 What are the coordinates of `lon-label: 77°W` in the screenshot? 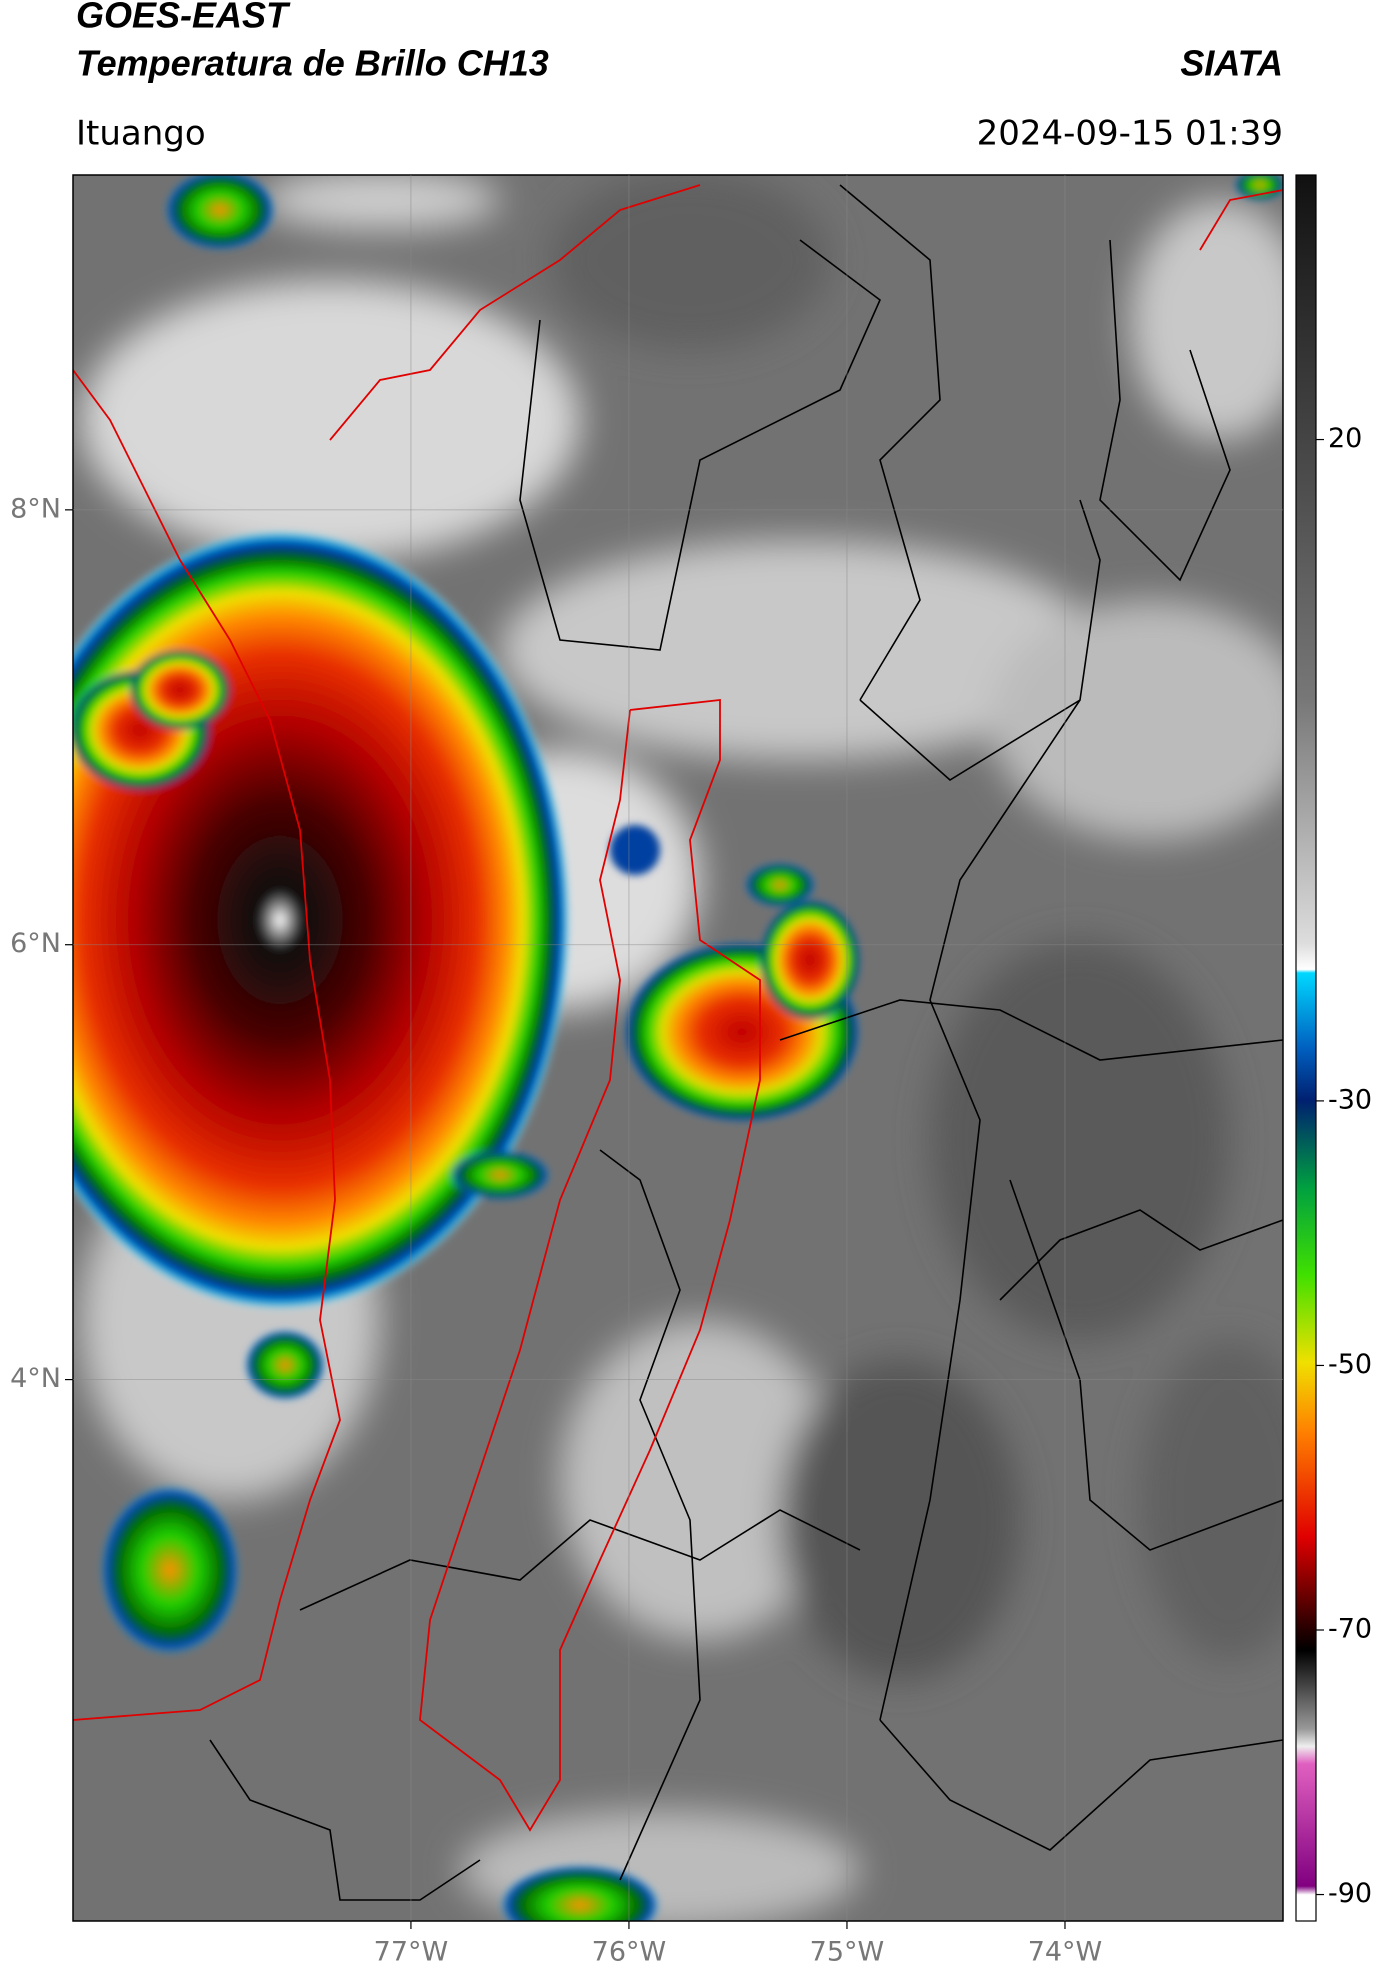 It's located at (411, 1952).